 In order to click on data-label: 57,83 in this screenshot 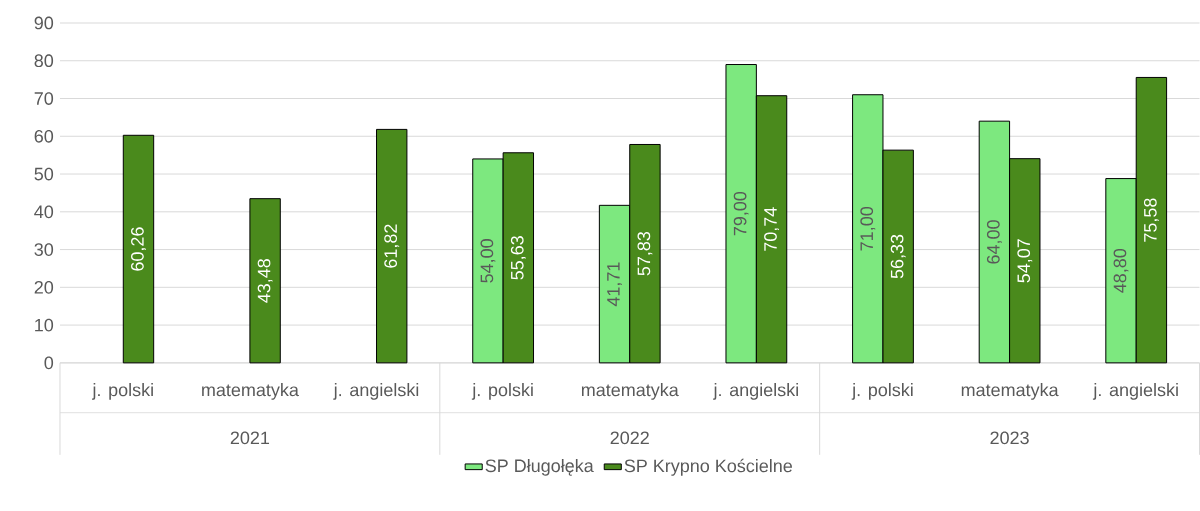, I will do `click(645, 254)`.